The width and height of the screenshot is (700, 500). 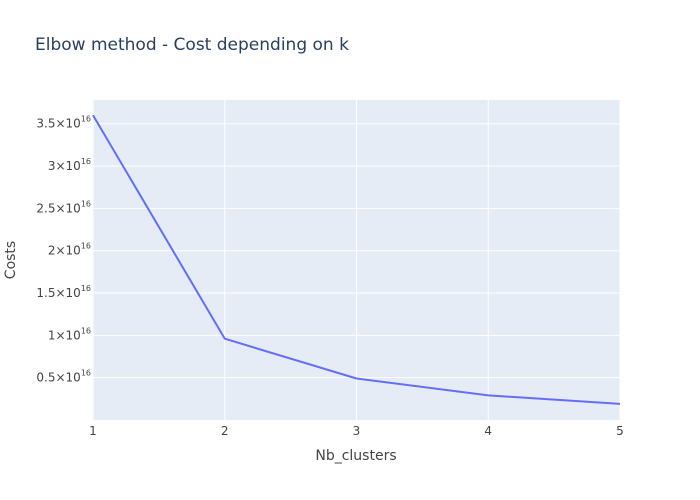 What do you see at coordinates (488, 431) in the screenshot?
I see `x-tick-label: 4` at bounding box center [488, 431].